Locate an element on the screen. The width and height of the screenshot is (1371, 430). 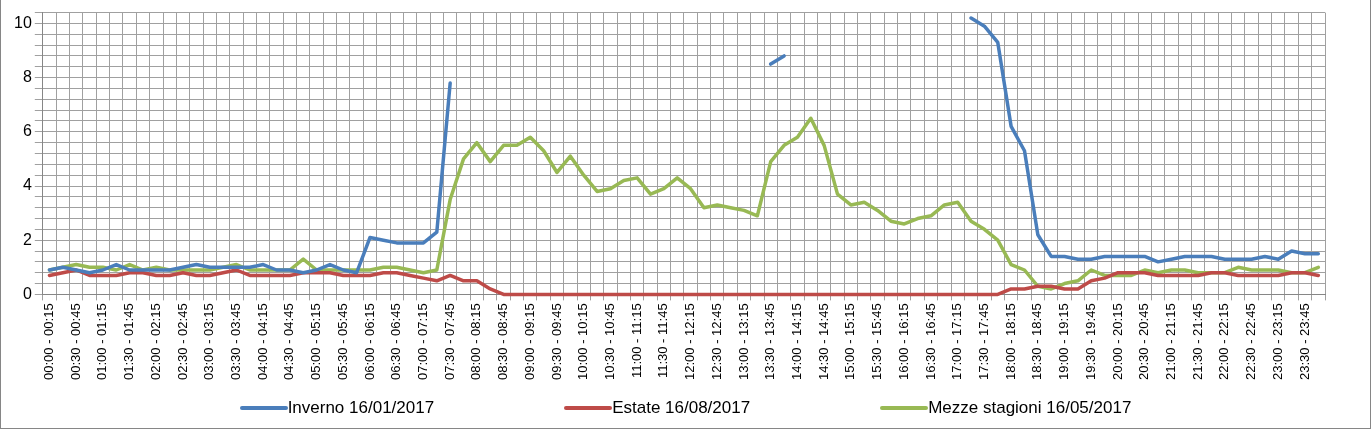
x-tick-label: 08:00 - 08:15 is located at coordinates (476, 342).